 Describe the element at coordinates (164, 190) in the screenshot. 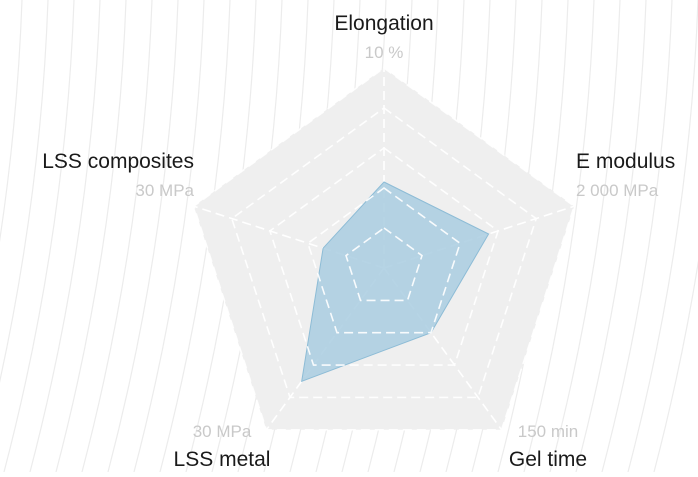

I see `axis-max-lss-composites: 30 MPa` at that location.